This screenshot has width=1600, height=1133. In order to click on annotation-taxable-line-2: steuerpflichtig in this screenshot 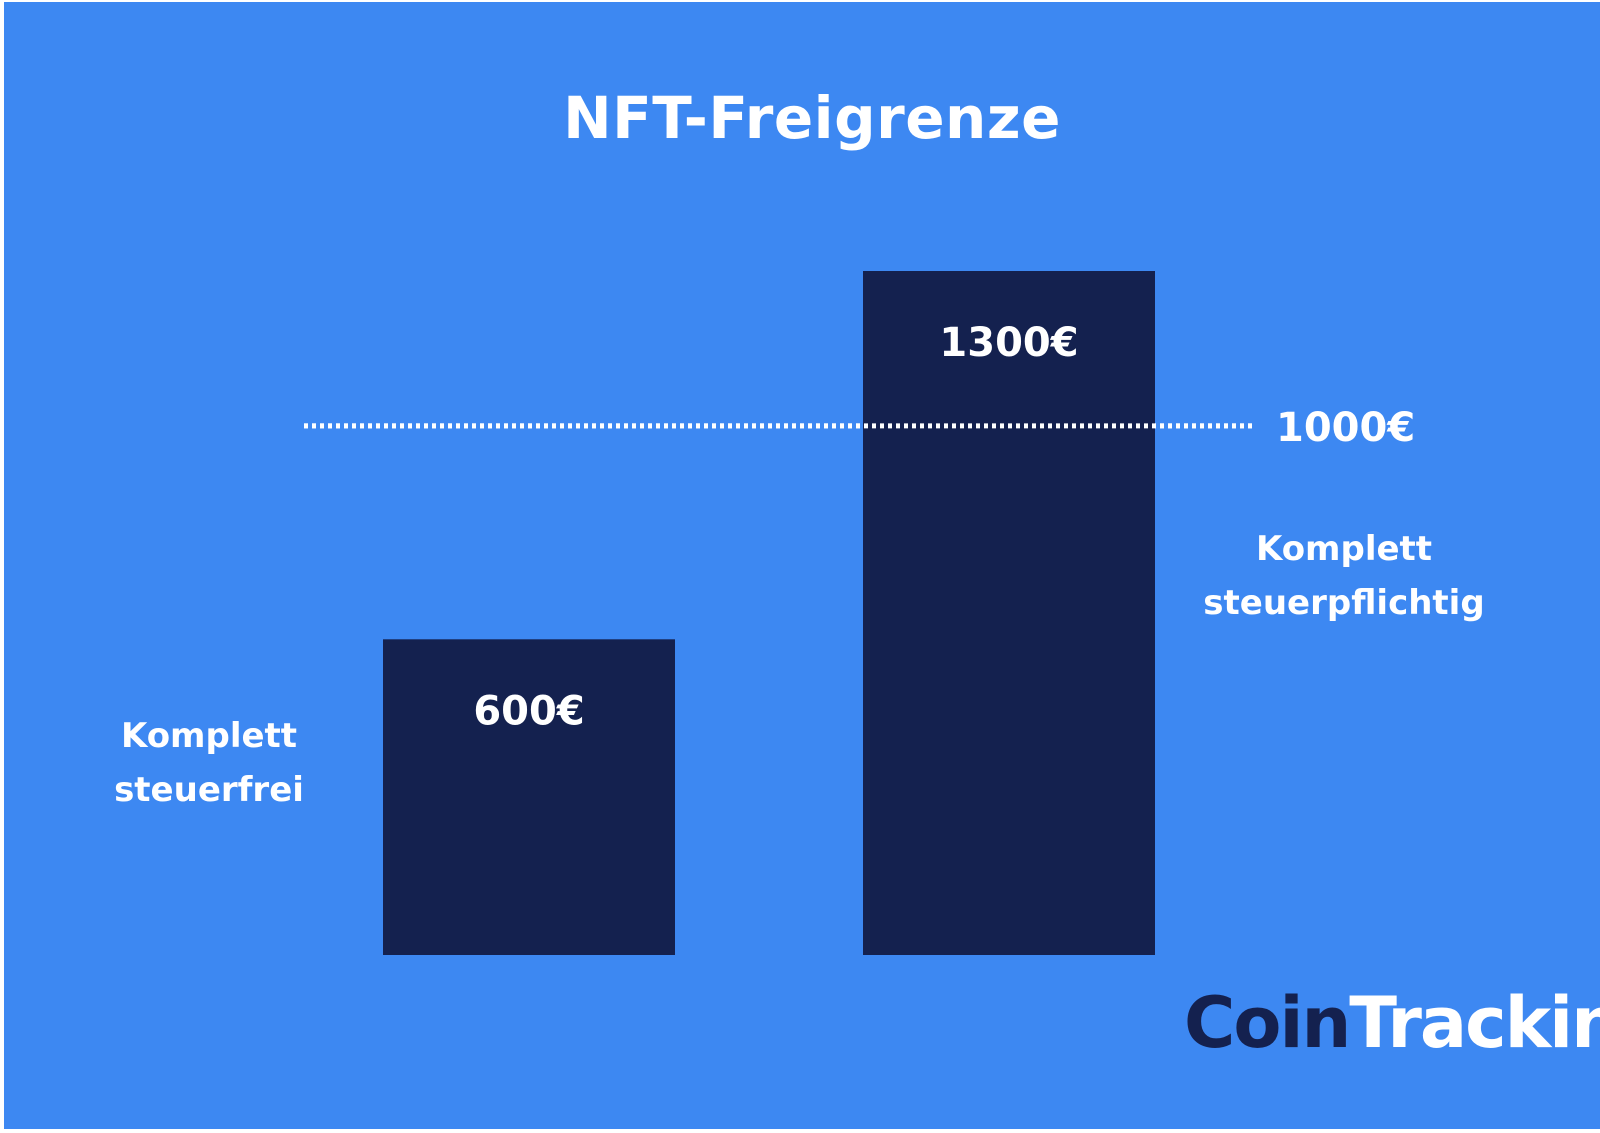, I will do `click(1344, 603)`.